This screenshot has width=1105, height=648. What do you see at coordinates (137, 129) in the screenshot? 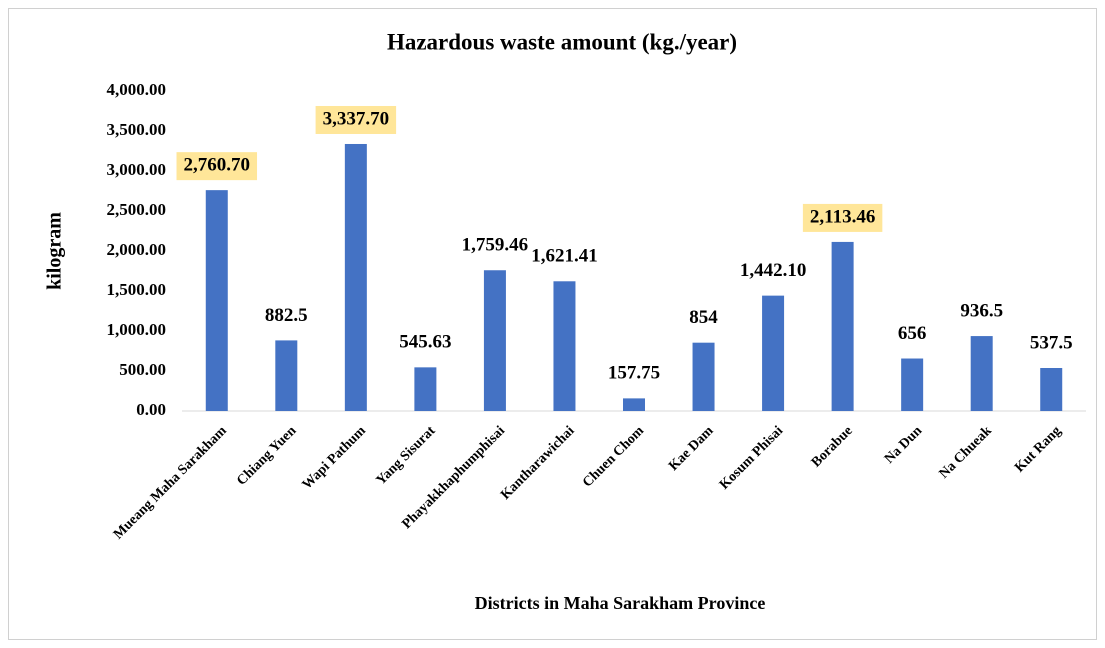
I see `y-tick-label: 3,500.00` at bounding box center [137, 129].